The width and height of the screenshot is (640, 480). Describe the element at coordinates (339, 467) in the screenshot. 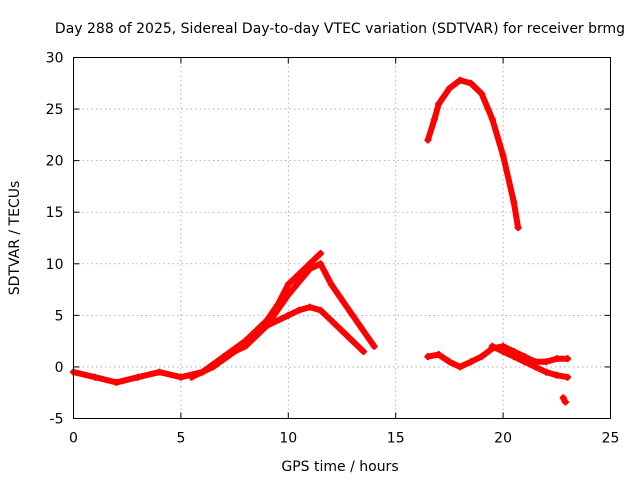

I see `x-axis-label: GPS time / hours` at that location.